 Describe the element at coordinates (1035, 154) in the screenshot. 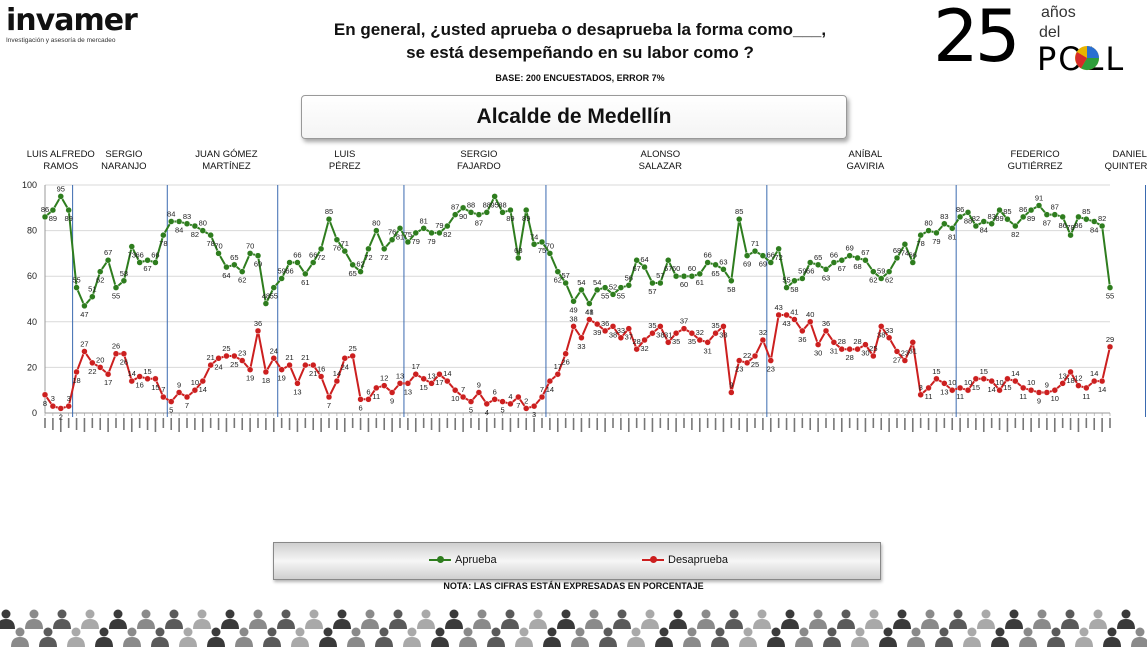

I see `period-label: FEDERICO` at that location.